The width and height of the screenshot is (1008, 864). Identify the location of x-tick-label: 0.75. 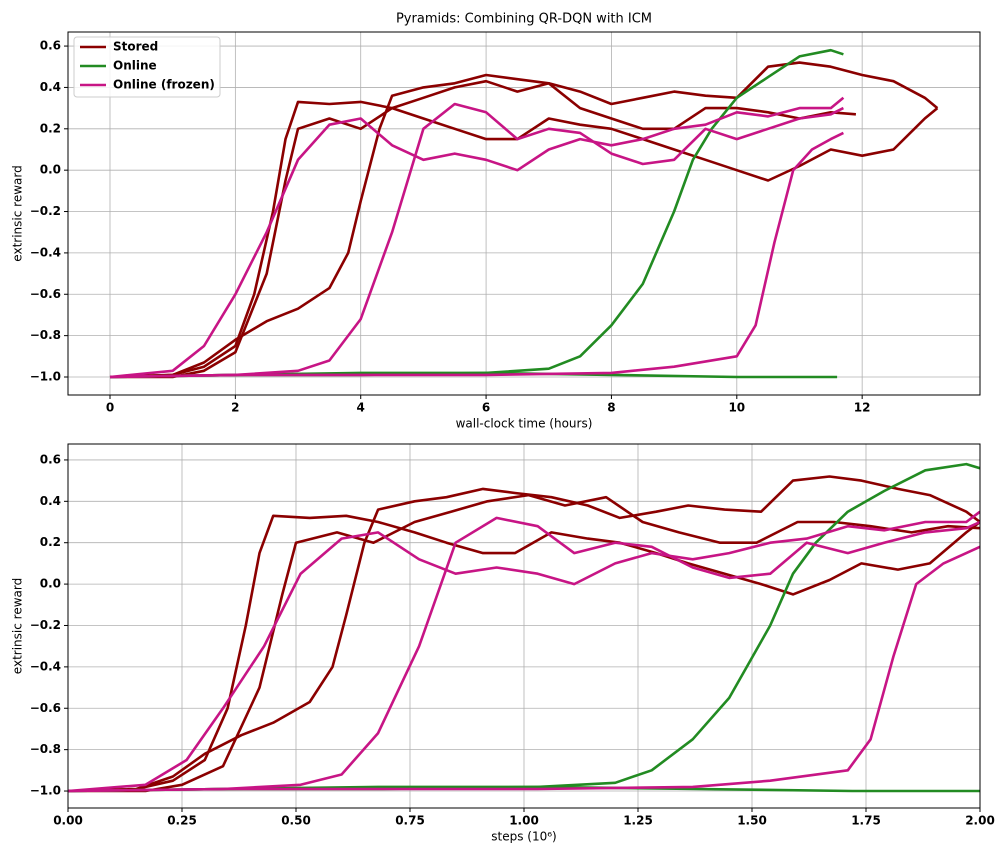
(410, 821).